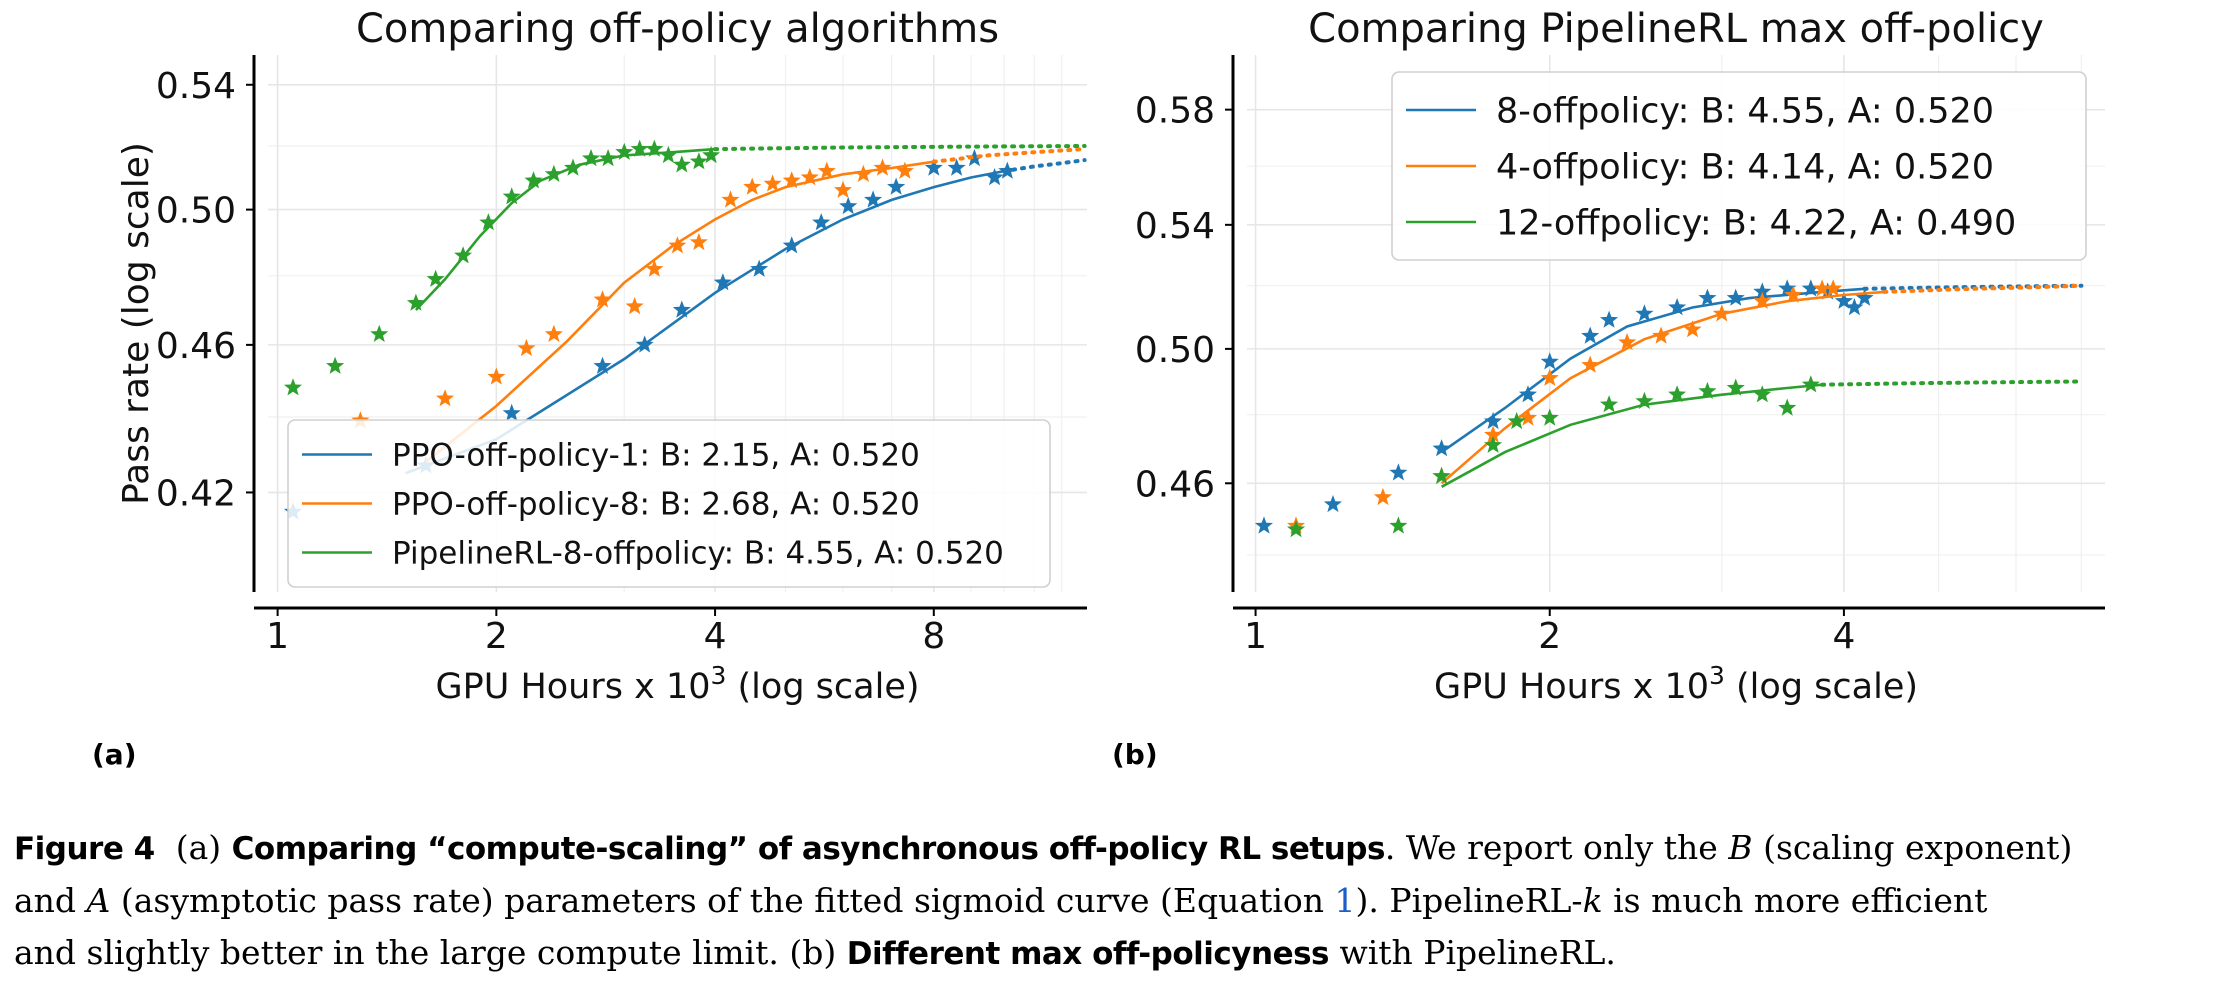 The height and width of the screenshot is (984, 2226). What do you see at coordinates (1044, 166) in the screenshot?
I see `extrapolation-line-blue` at bounding box center [1044, 166].